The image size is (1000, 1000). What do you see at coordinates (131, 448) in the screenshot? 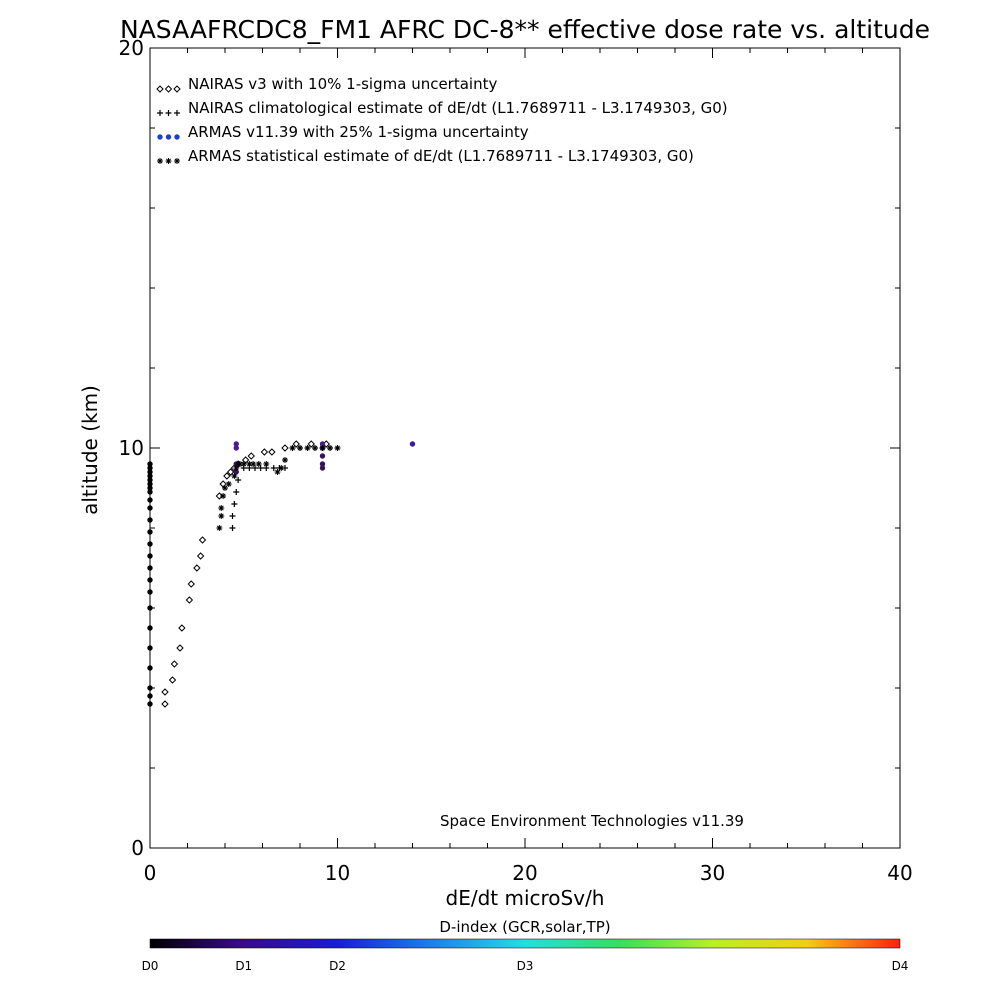
I see `y-tick-label: 10` at bounding box center [131, 448].